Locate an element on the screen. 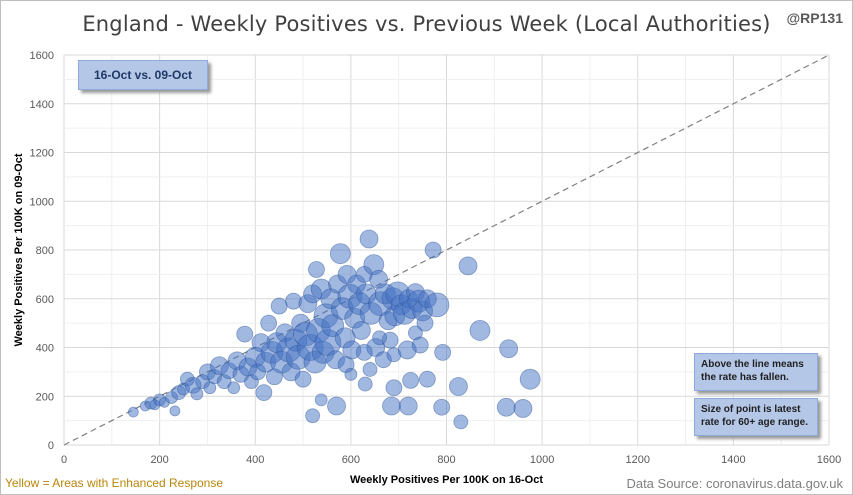  x-tick-label: 1400 is located at coordinates (733, 460).